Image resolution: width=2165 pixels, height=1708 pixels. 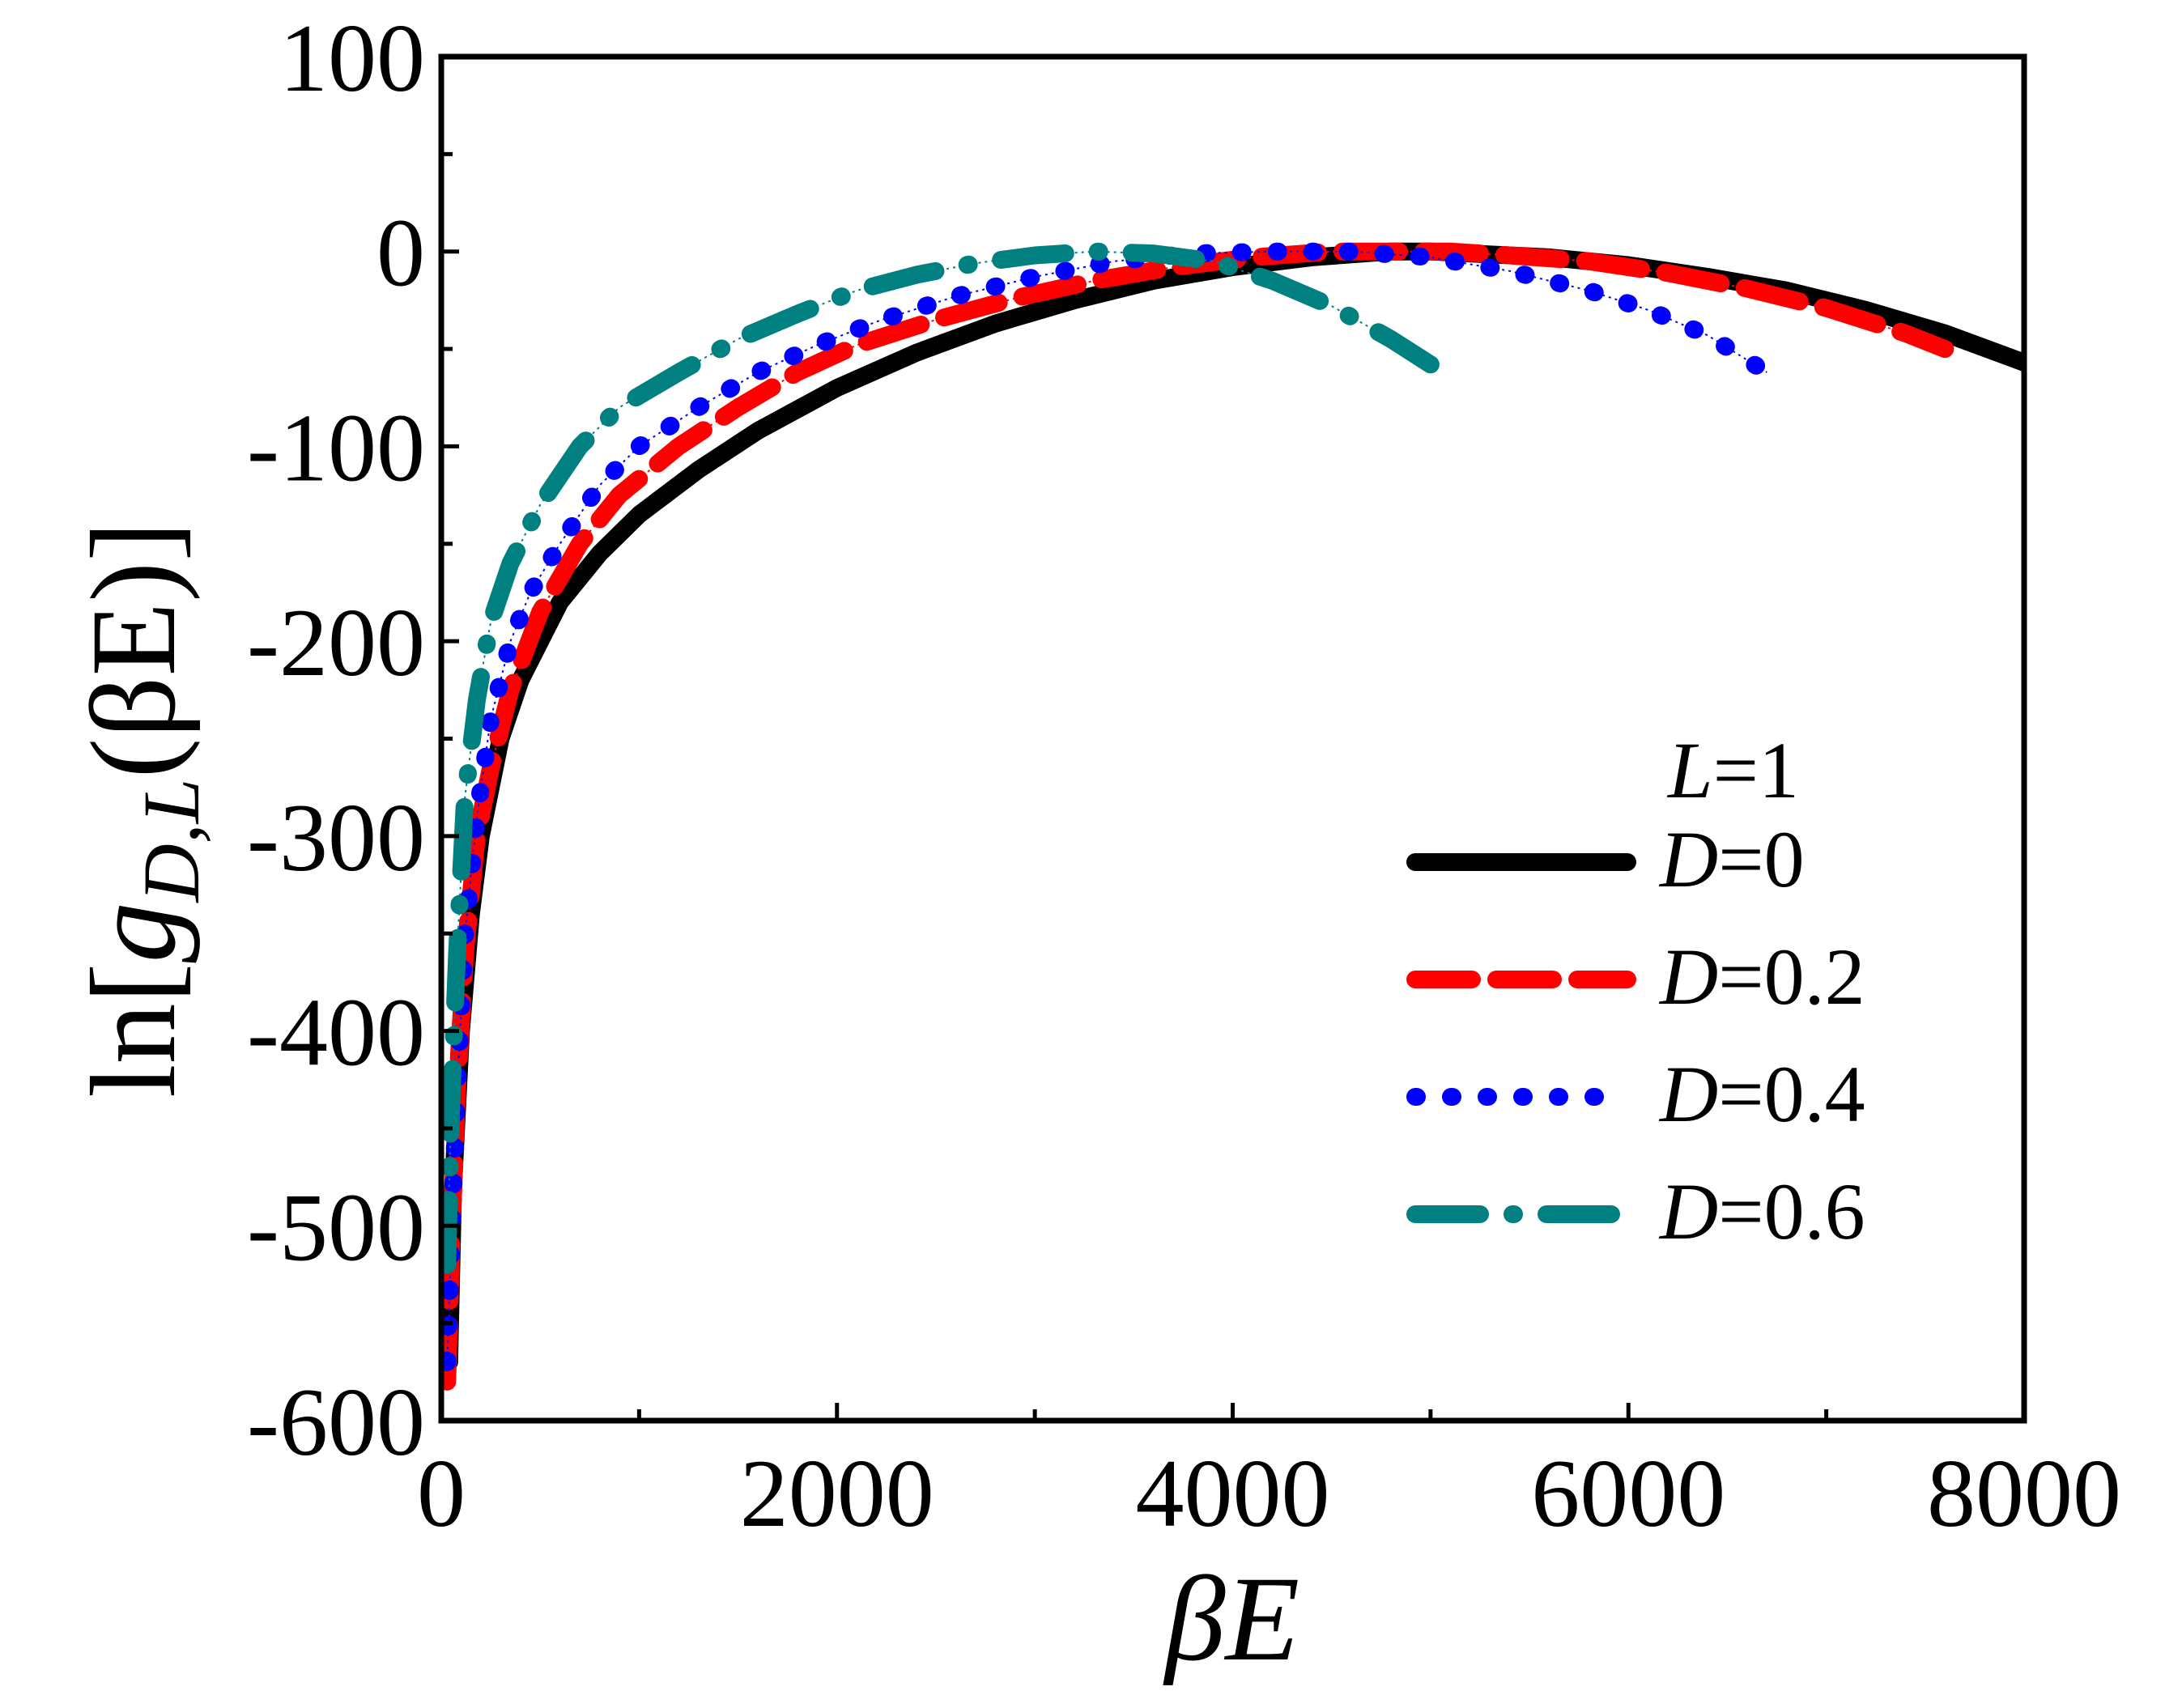 I want to click on x-tick-label: 6000, so click(x=1628, y=1493).